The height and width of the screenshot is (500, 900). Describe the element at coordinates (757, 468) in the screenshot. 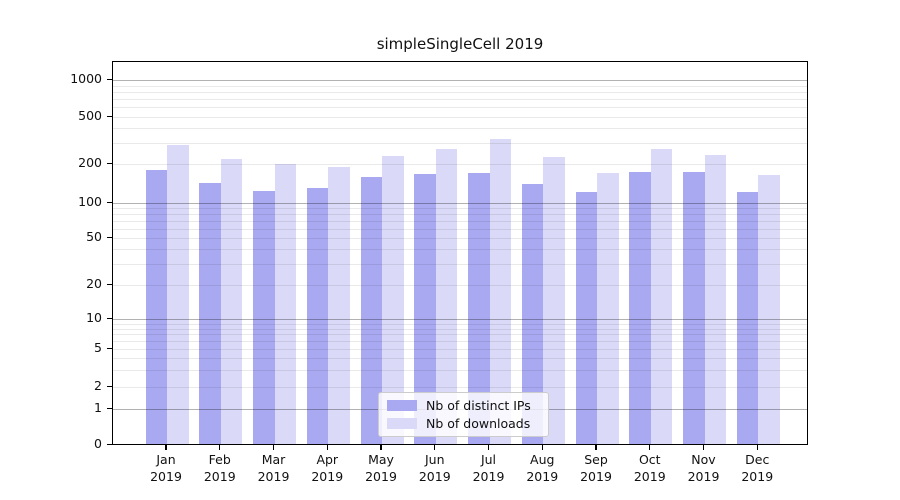

I see `x-tick-label-dec: Dec 2019` at that location.